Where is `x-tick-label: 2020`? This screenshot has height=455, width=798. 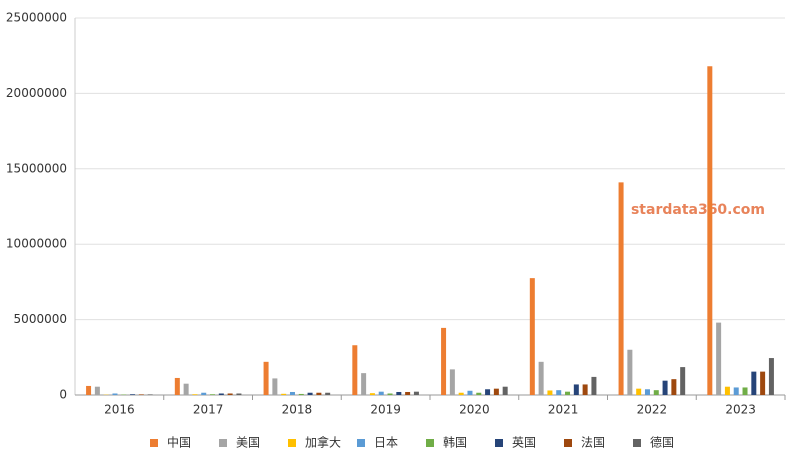
x-tick-label: 2020 is located at coordinates (474, 410).